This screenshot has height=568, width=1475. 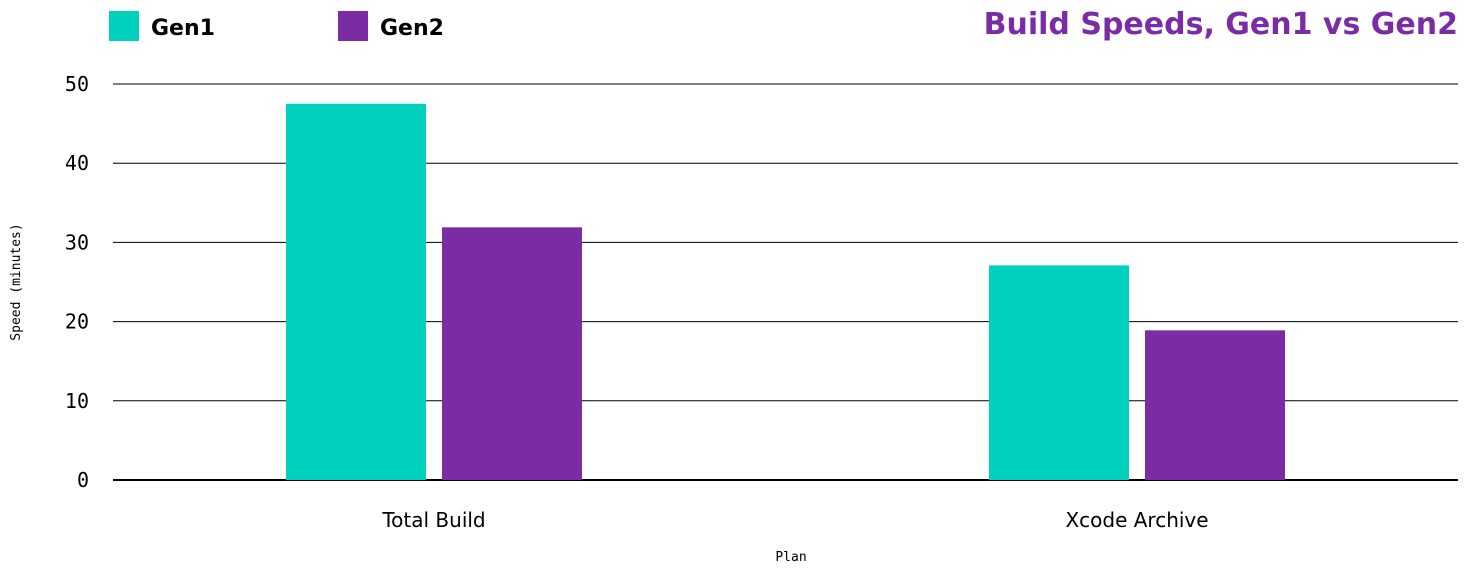 What do you see at coordinates (77, 282) in the screenshot?
I see `y-axis-ticks: 0 10 20 30 40 50` at bounding box center [77, 282].